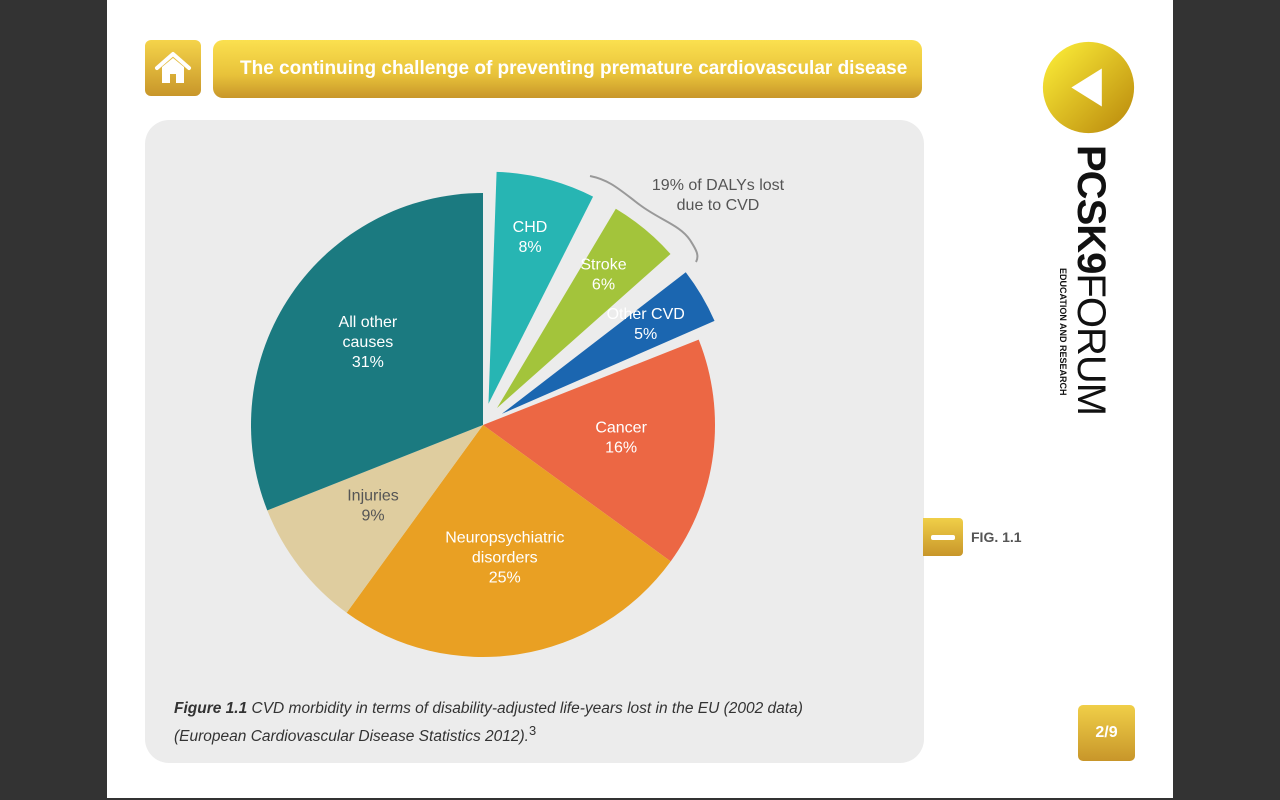 This screenshot has height=800, width=1280. Describe the element at coordinates (603, 274) in the screenshot. I see `pie-label: Stroke 6%` at that location.